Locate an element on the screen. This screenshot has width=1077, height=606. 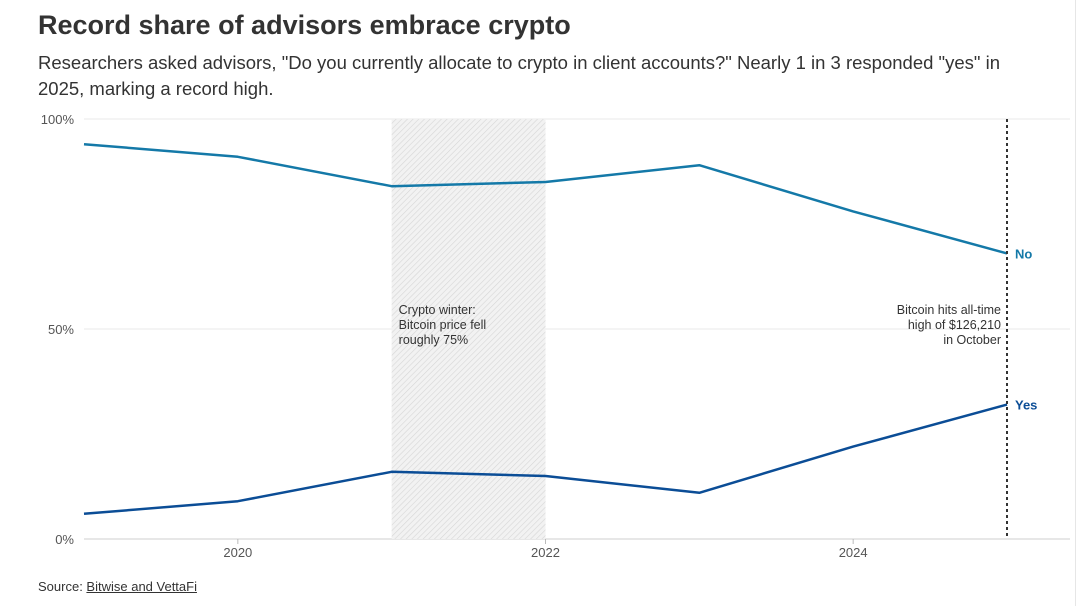
annotation-crypto-winter: Bitcoin price fell is located at coordinates (443, 325).